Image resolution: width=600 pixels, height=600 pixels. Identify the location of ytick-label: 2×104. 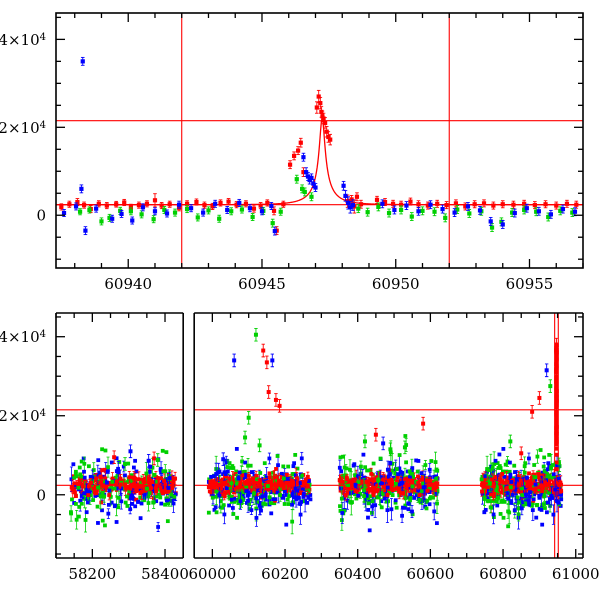
(23, 128).